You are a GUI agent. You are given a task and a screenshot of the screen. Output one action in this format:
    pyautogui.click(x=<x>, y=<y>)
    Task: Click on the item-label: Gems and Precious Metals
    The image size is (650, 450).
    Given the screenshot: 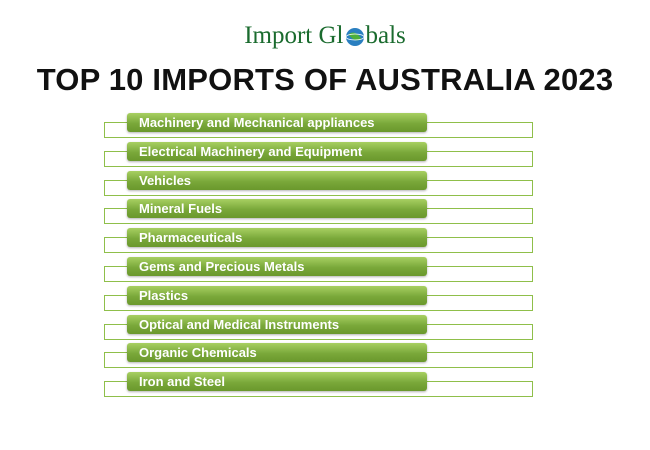 What is the action you would take?
    pyautogui.click(x=277, y=266)
    